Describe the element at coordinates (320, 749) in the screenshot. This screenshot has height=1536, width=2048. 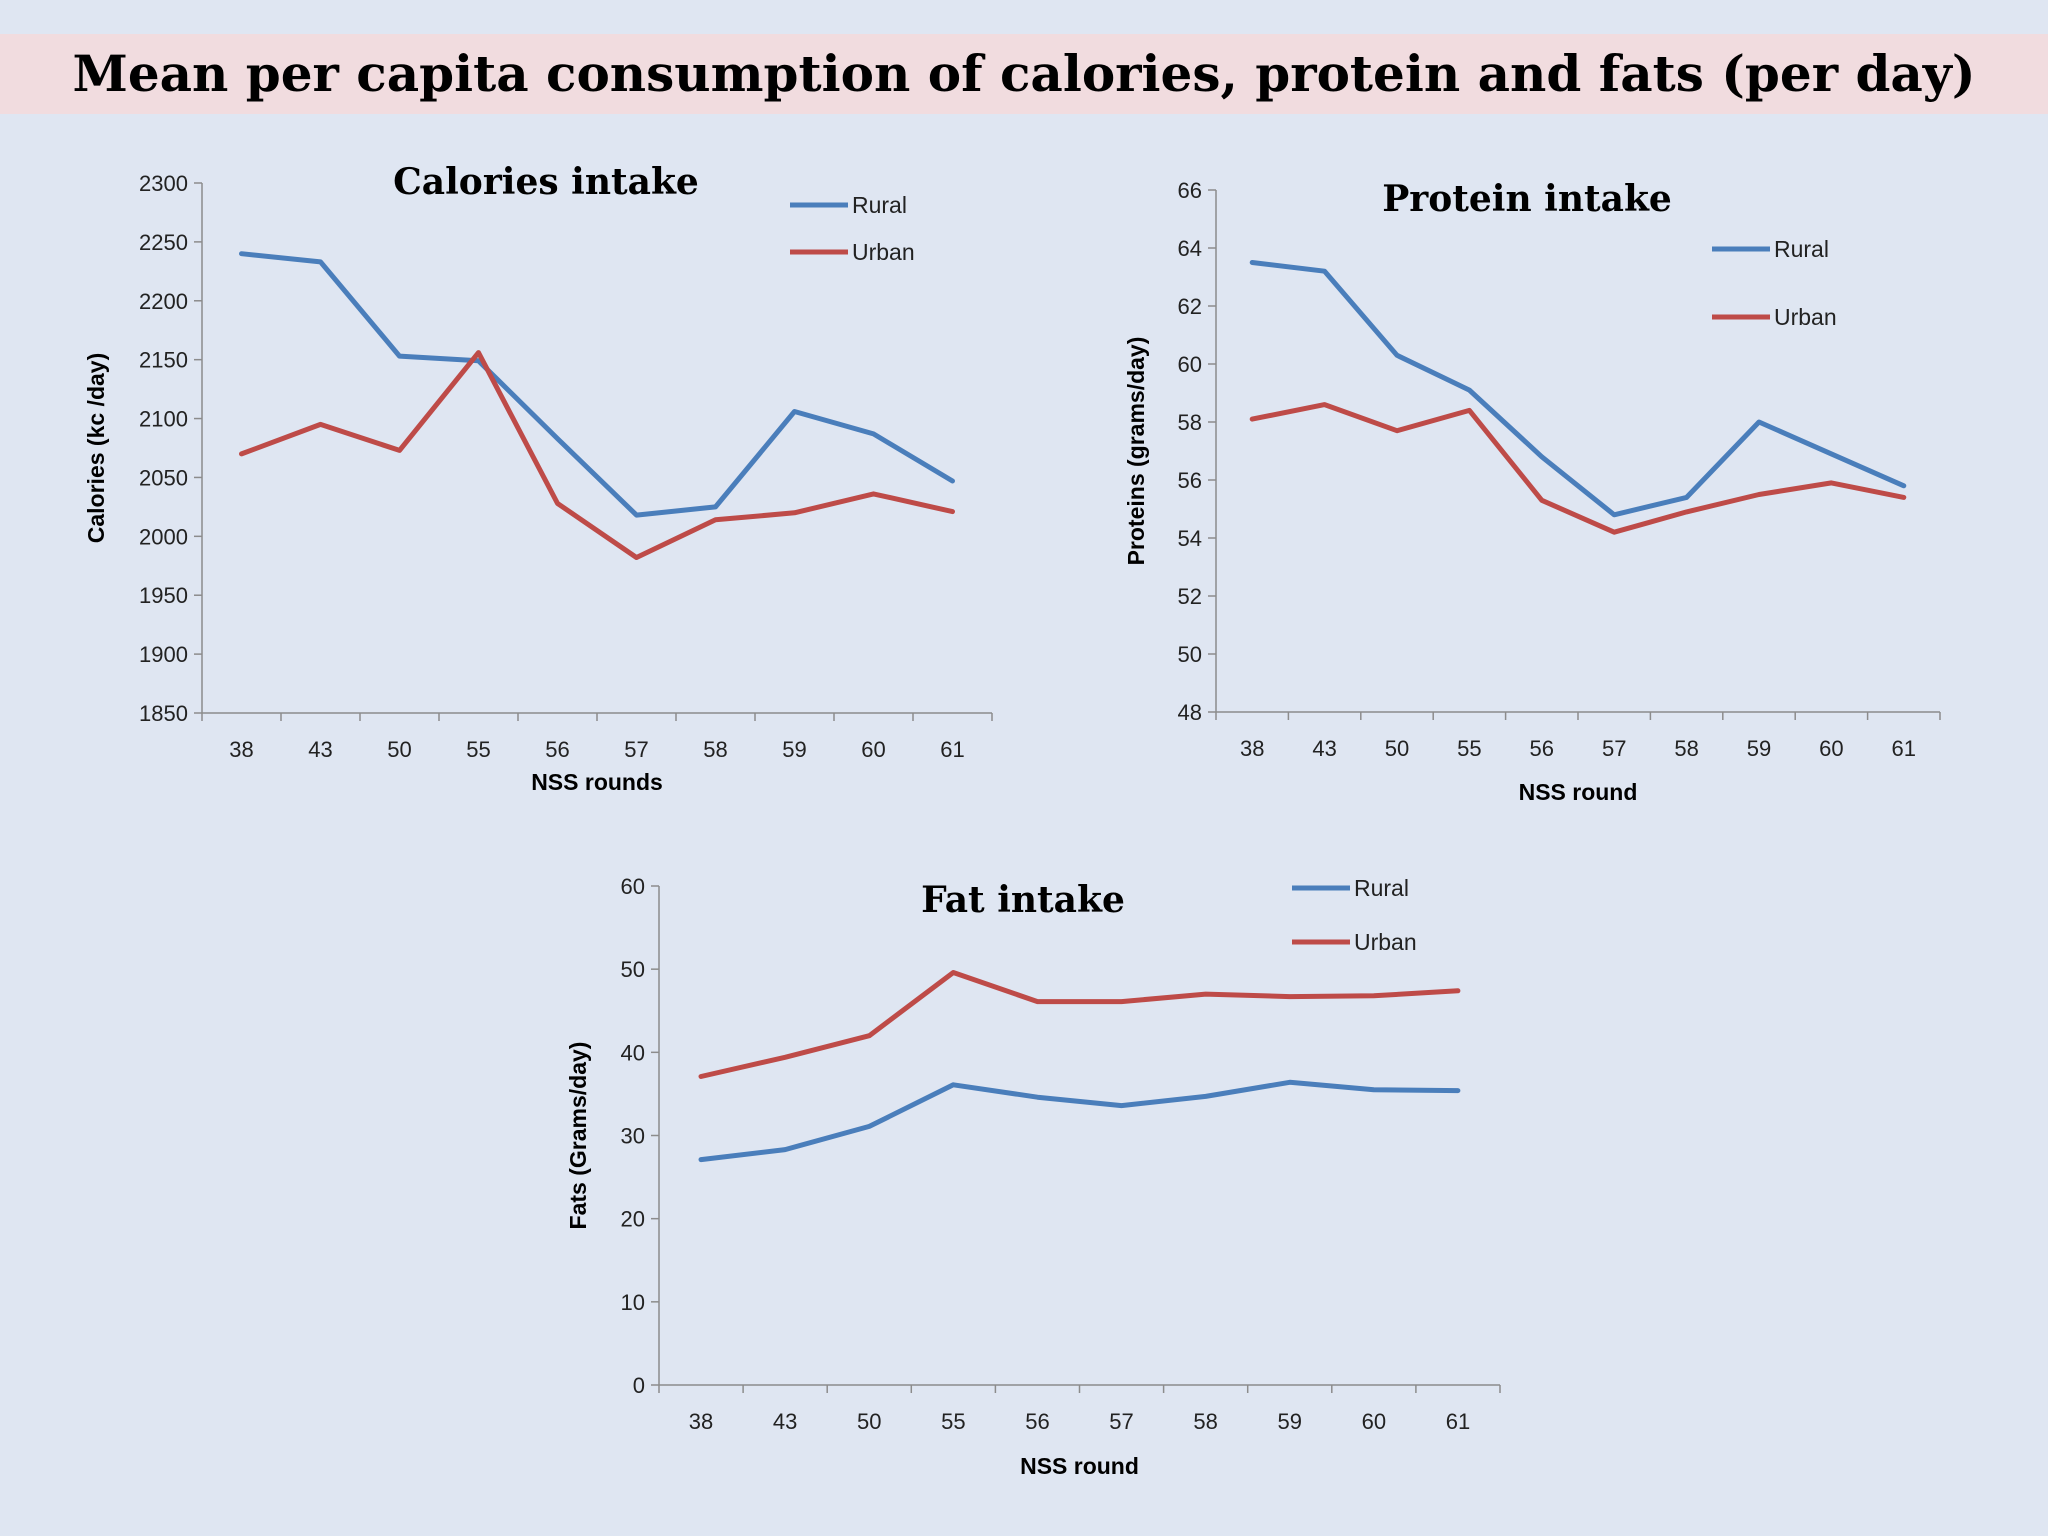
I see `calories-x-tick-label: 43` at that location.